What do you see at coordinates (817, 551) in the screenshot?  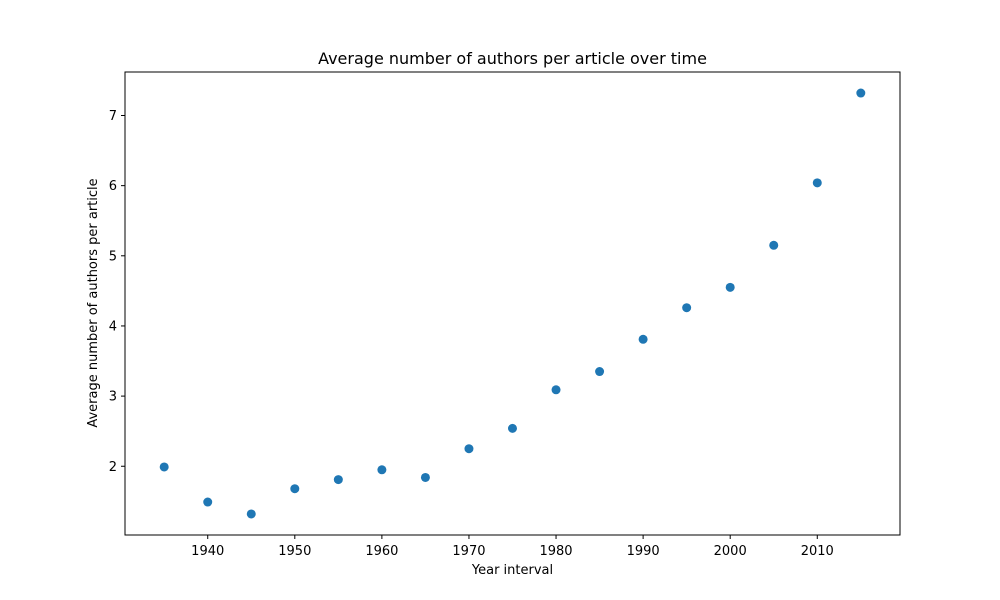 I see `x-tick-label: 2010` at bounding box center [817, 551].